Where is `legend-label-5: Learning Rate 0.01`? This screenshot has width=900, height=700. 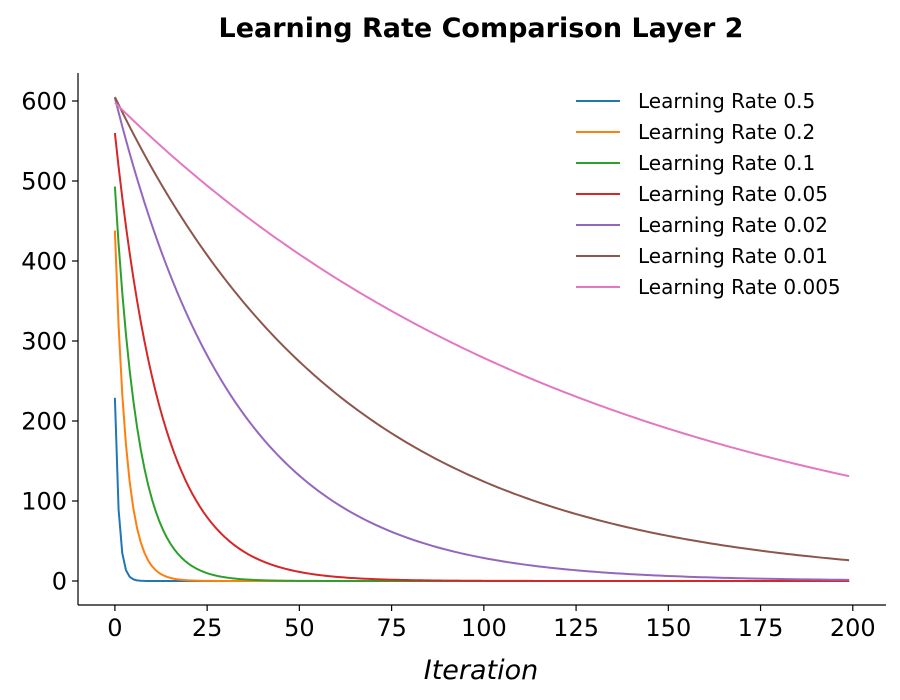
legend-label-5: Learning Rate 0.01 is located at coordinates (733, 256).